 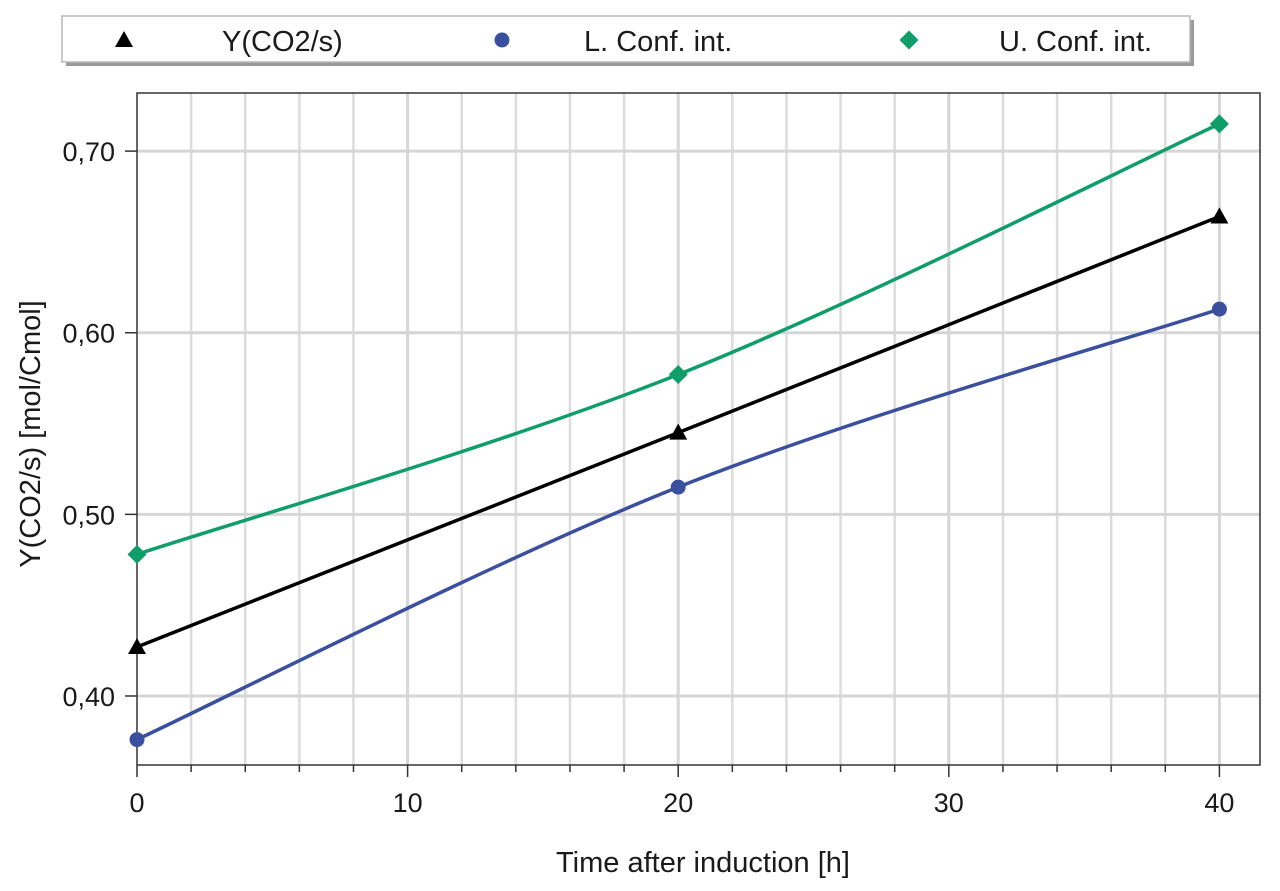 What do you see at coordinates (282, 42) in the screenshot?
I see `legend-label-0: Y(CO2/s)` at bounding box center [282, 42].